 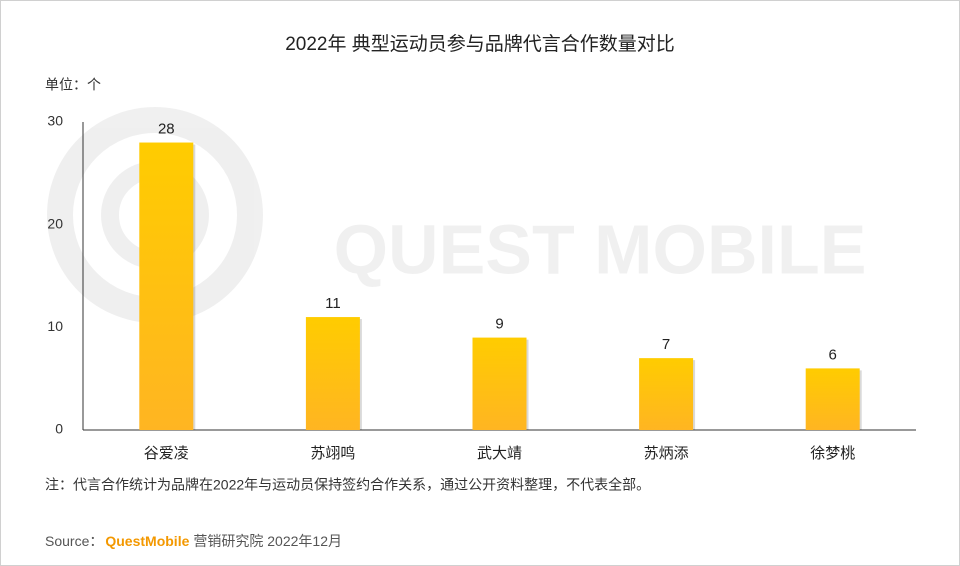 What do you see at coordinates (73, 85) in the screenshot?
I see `unit-label: 单位：个` at bounding box center [73, 85].